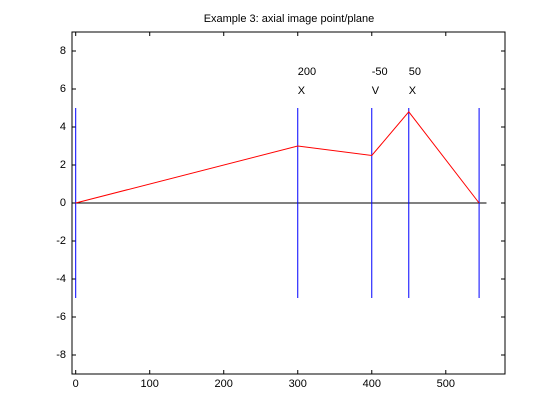 This screenshot has width=560, height=420. Describe the element at coordinates (63, 51) in the screenshot. I see `y-tick-label: 8` at that location.